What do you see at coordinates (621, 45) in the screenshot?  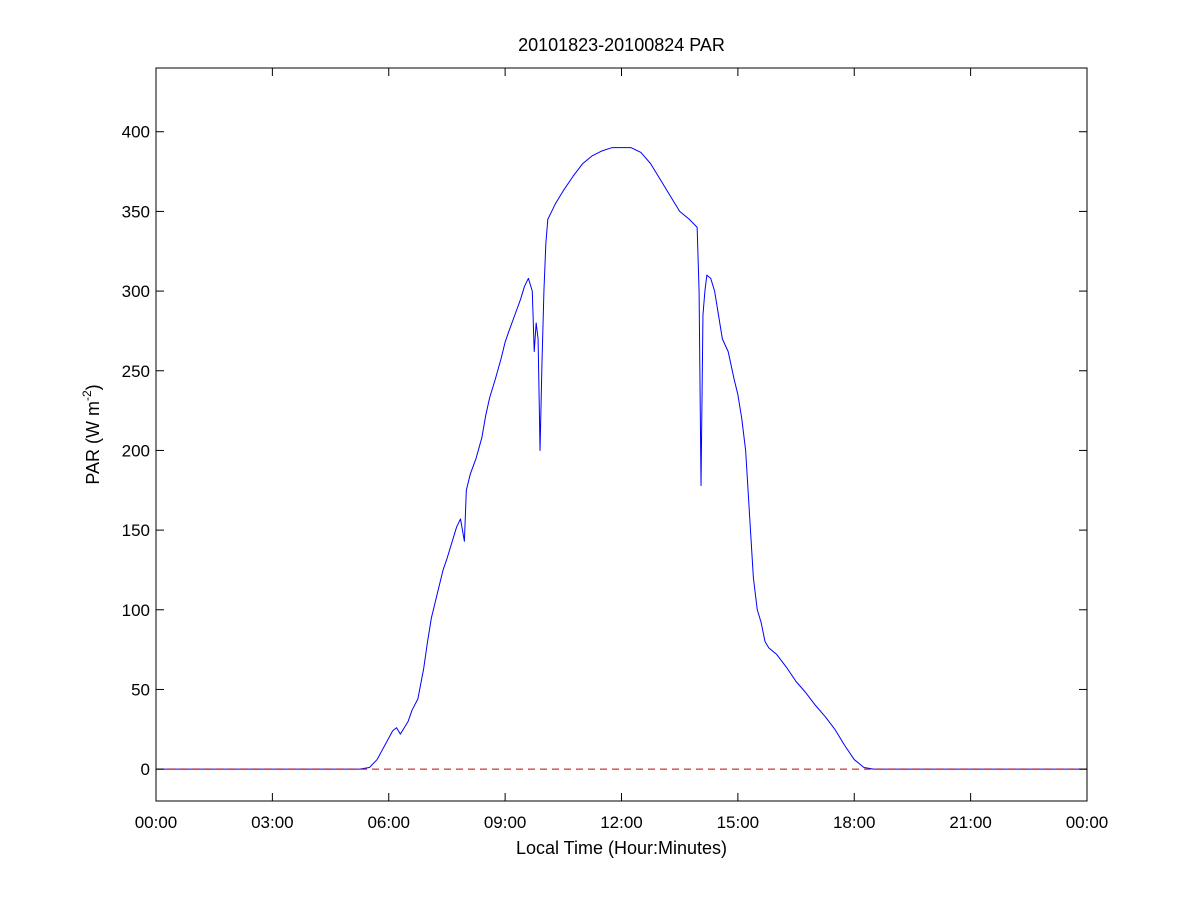 I see `chart-title: 20101823-20100824 PAR` at bounding box center [621, 45].